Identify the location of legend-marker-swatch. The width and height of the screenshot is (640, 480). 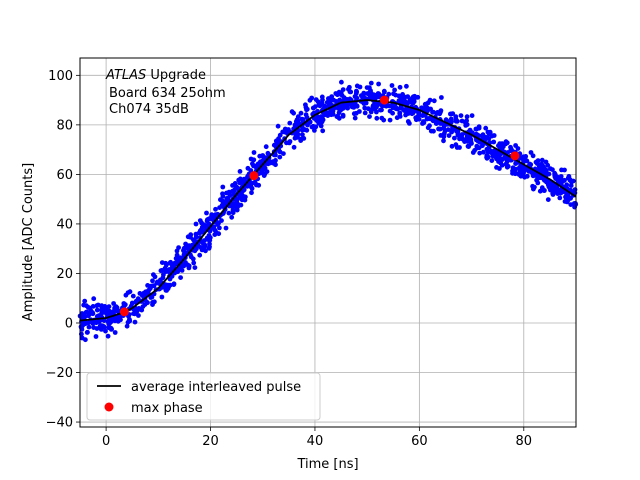
(109, 407).